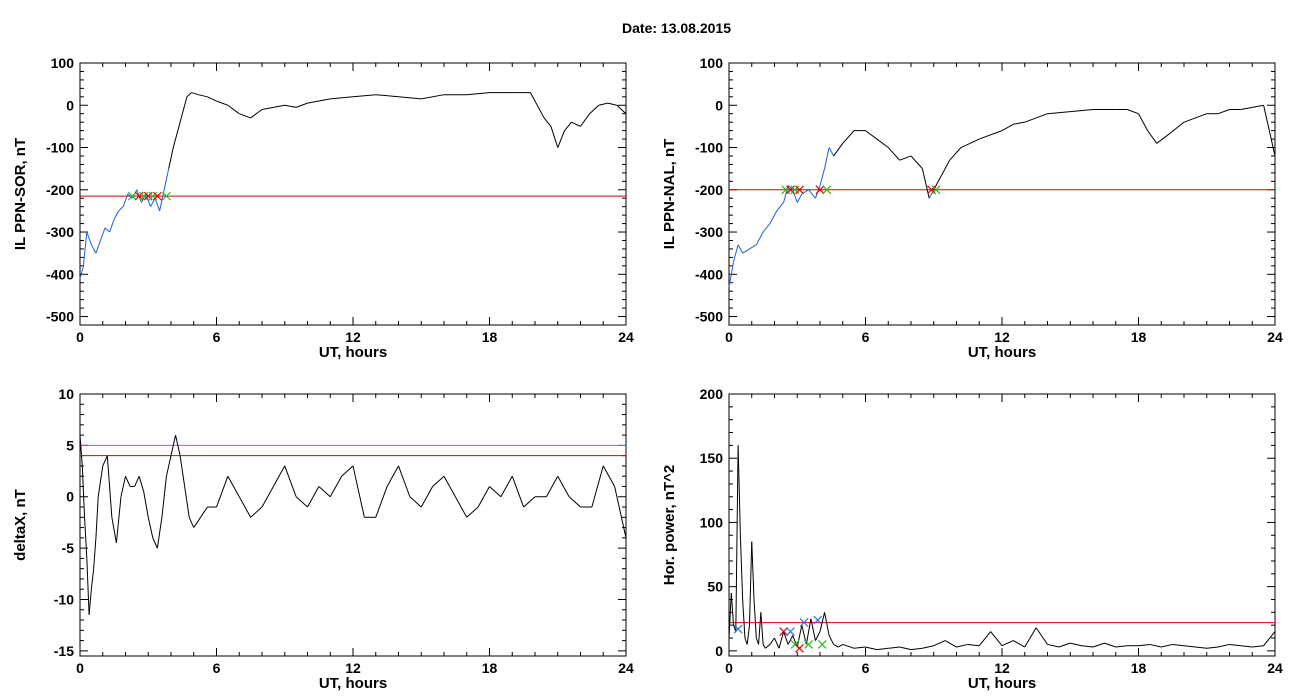  What do you see at coordinates (60, 148) in the screenshot?
I see `y-tick-label: -100` at bounding box center [60, 148].